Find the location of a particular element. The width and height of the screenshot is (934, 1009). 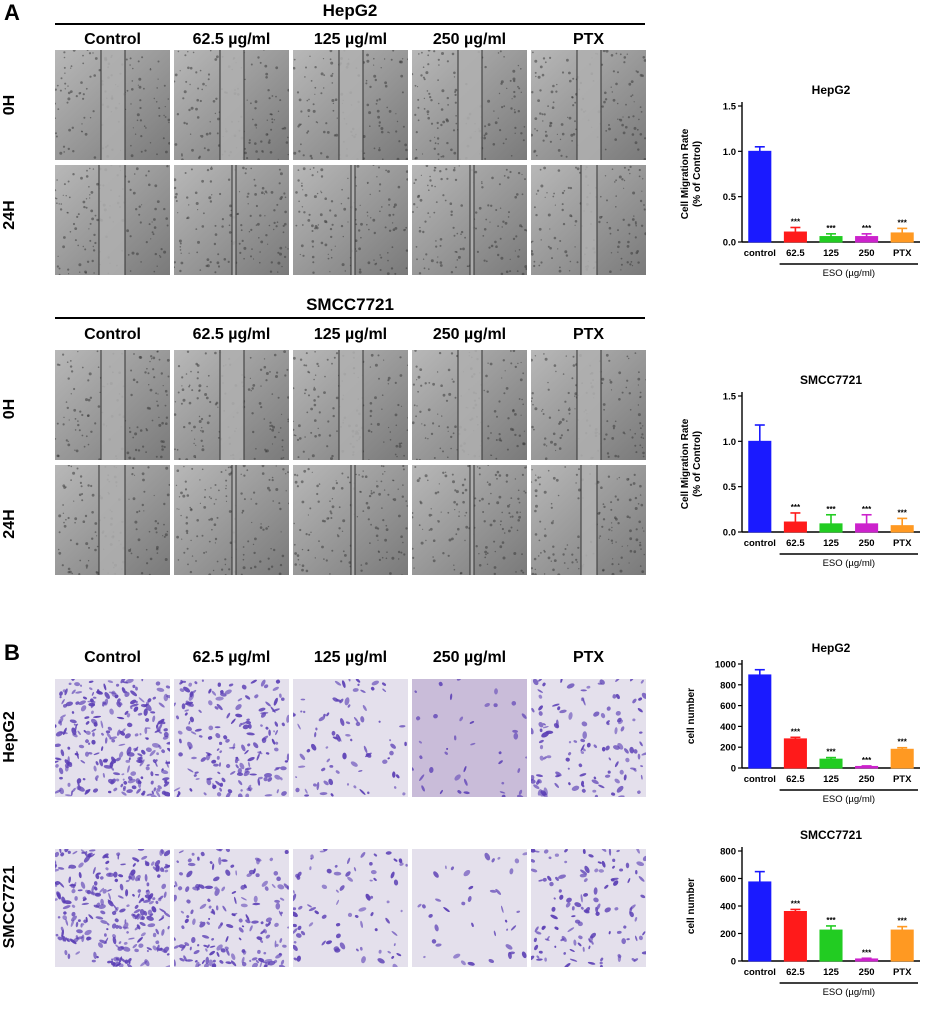

block-title-hepg2: HepG2 is located at coordinates (350, 10).